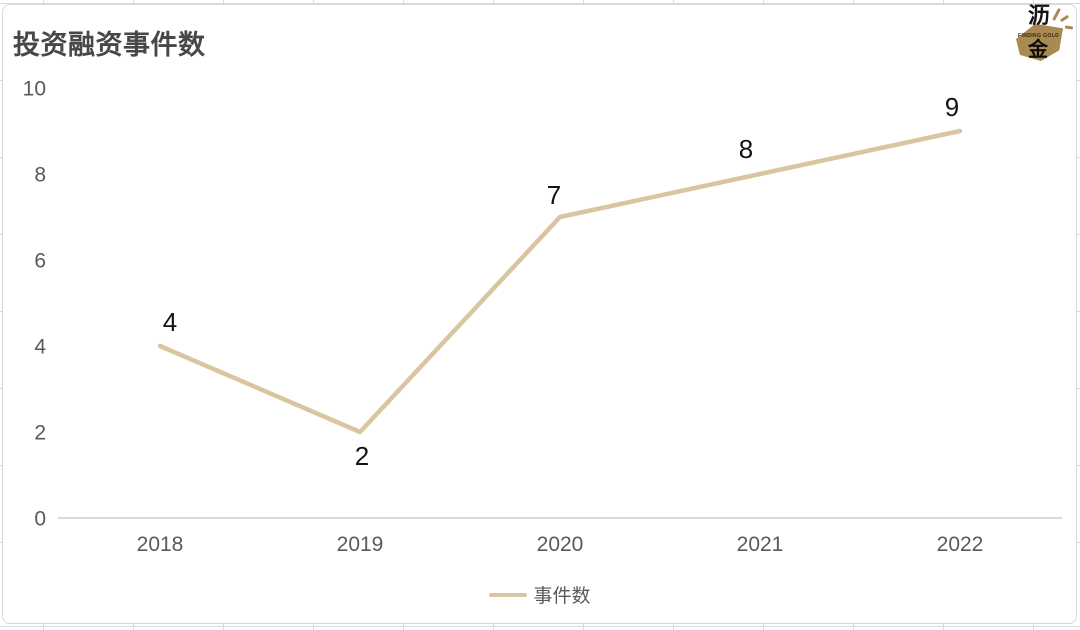 The width and height of the screenshot is (1080, 630). What do you see at coordinates (560, 544) in the screenshot?
I see `x-axis-tick-label: 2020` at bounding box center [560, 544].